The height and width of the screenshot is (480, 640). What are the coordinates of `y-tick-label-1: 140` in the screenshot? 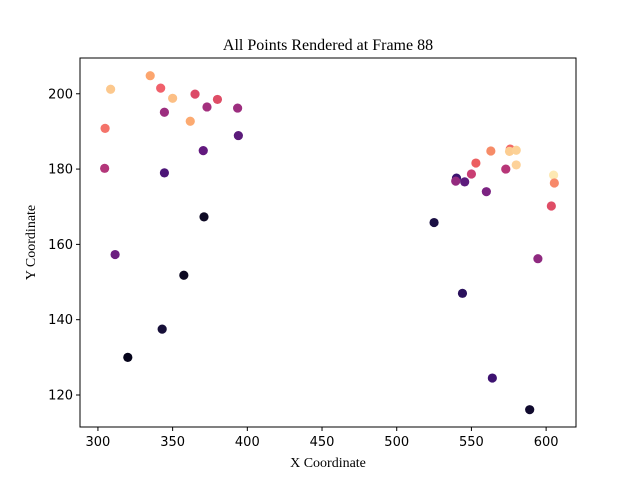 It's located at (60, 320).